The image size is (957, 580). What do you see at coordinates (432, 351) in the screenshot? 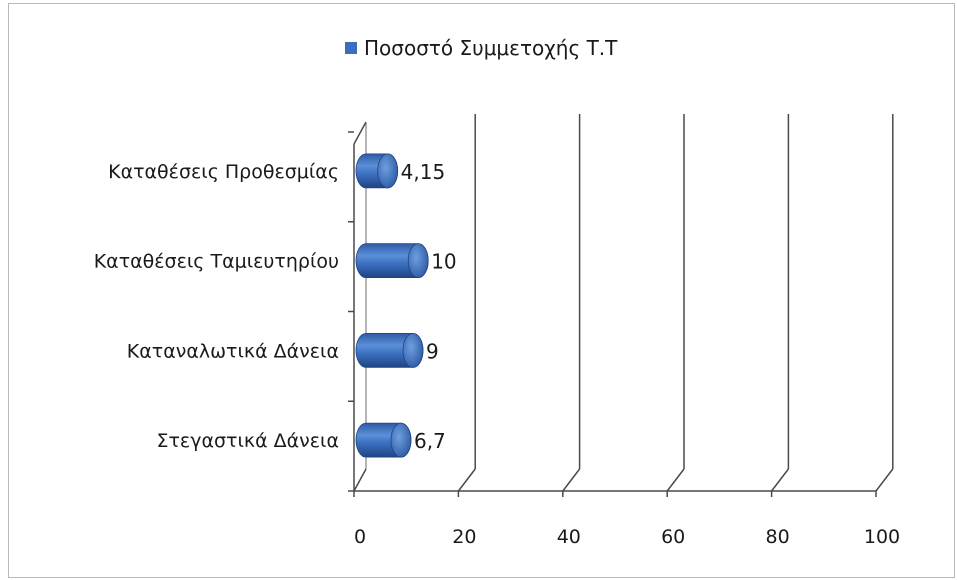
I see `data-label: 9` at bounding box center [432, 351].